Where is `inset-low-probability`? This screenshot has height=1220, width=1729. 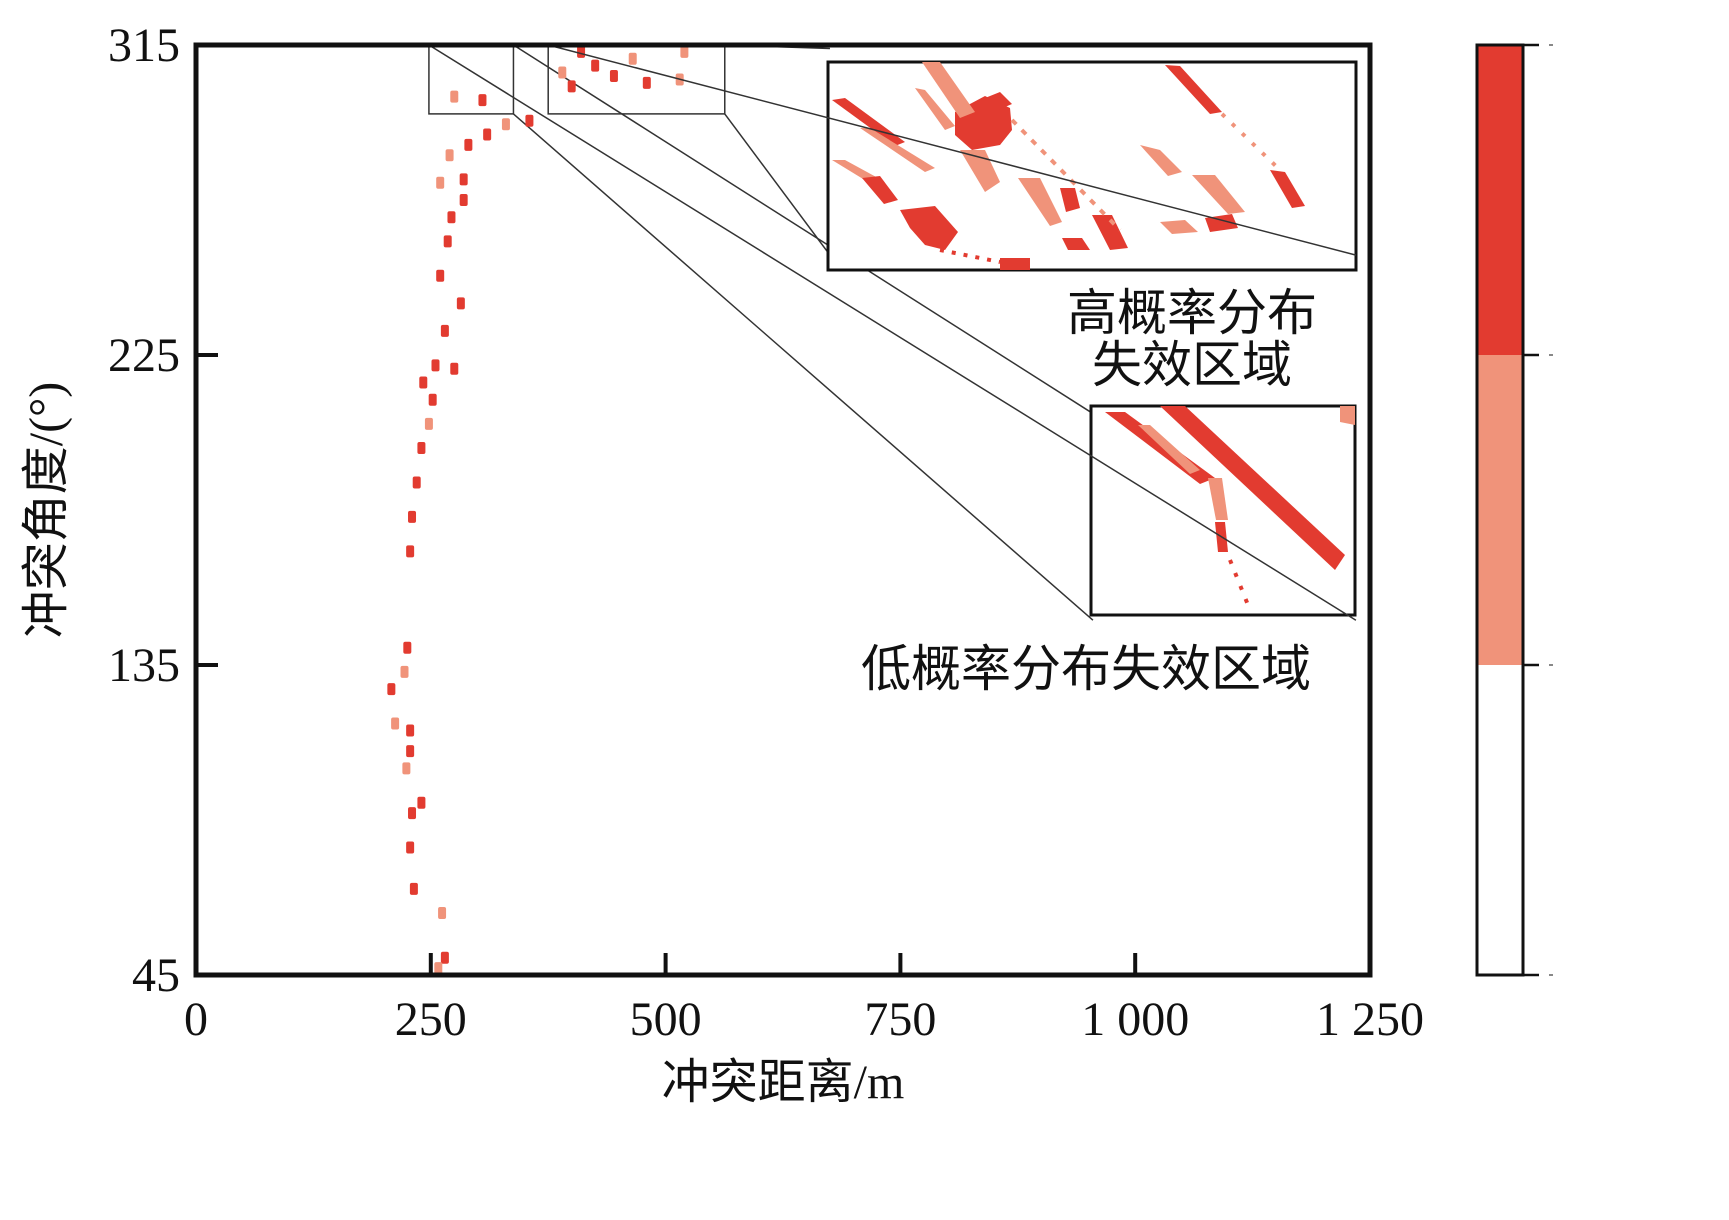 inset-low-probability is located at coordinates (1223, 510).